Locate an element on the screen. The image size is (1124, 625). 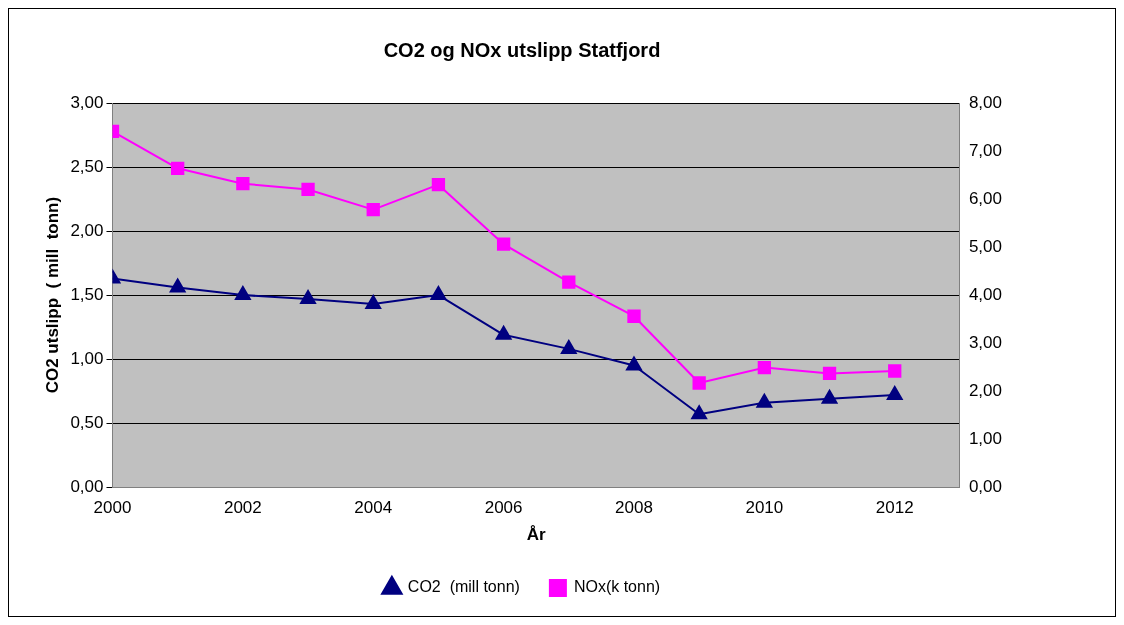
y-tick-label: 3,00 is located at coordinates (87, 102).